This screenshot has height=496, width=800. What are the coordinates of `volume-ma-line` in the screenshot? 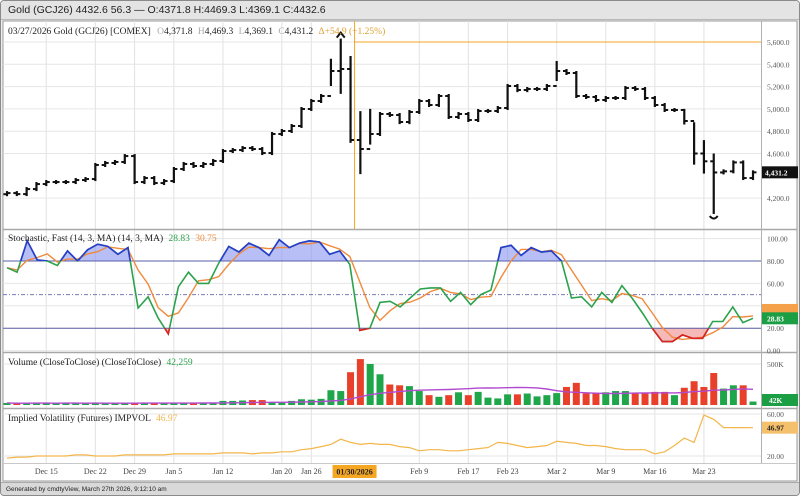 It's located at (380, 395).